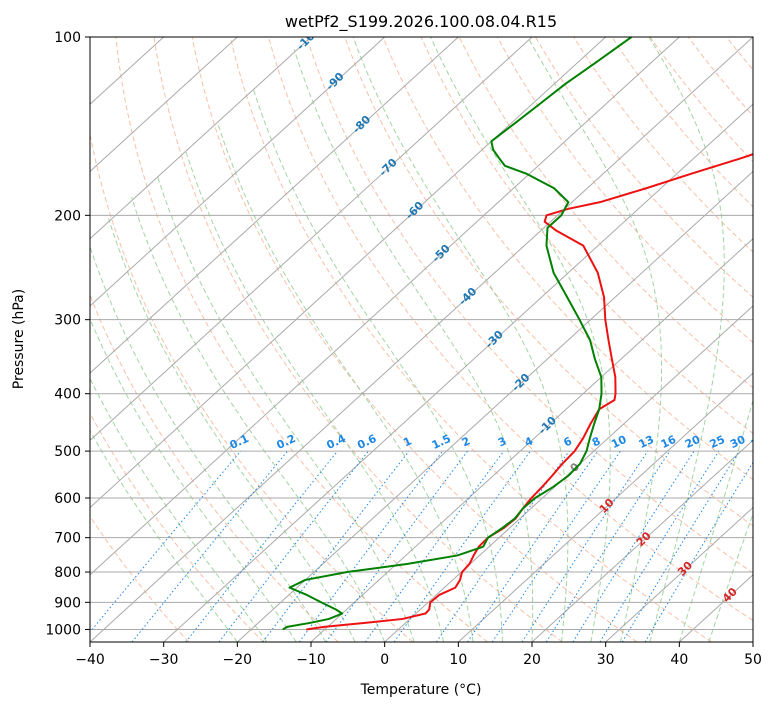  What do you see at coordinates (63, 630) in the screenshot?
I see `y-tick-label: 1000` at bounding box center [63, 630].